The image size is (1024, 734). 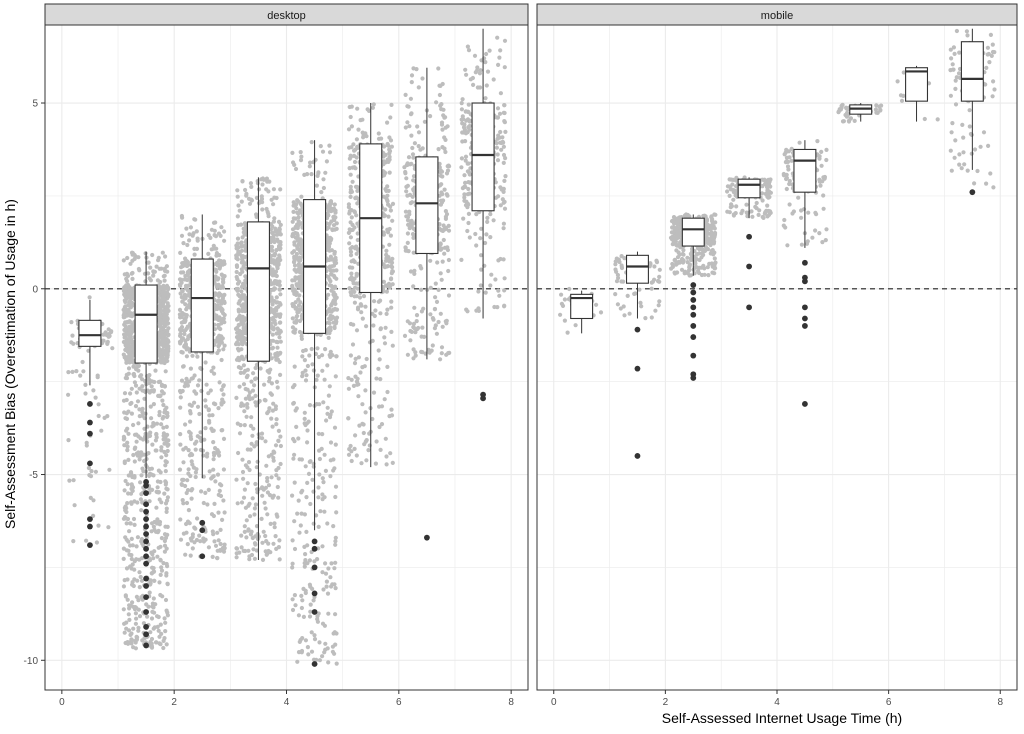 What do you see at coordinates (286, 16) in the screenshot?
I see `facet-strip-label: desktop` at bounding box center [286, 16].